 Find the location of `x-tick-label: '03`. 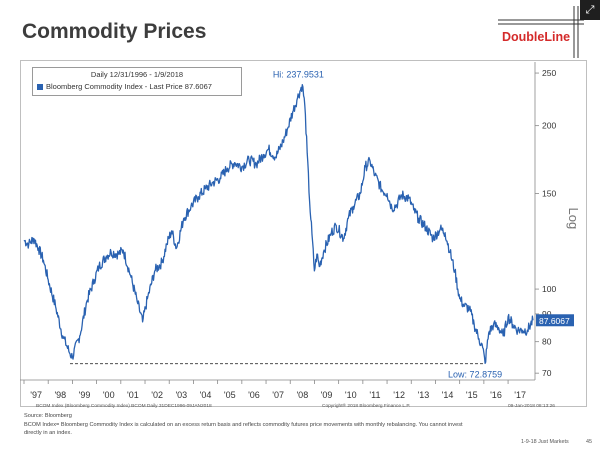

x-tick-label: '03 is located at coordinates (181, 395).